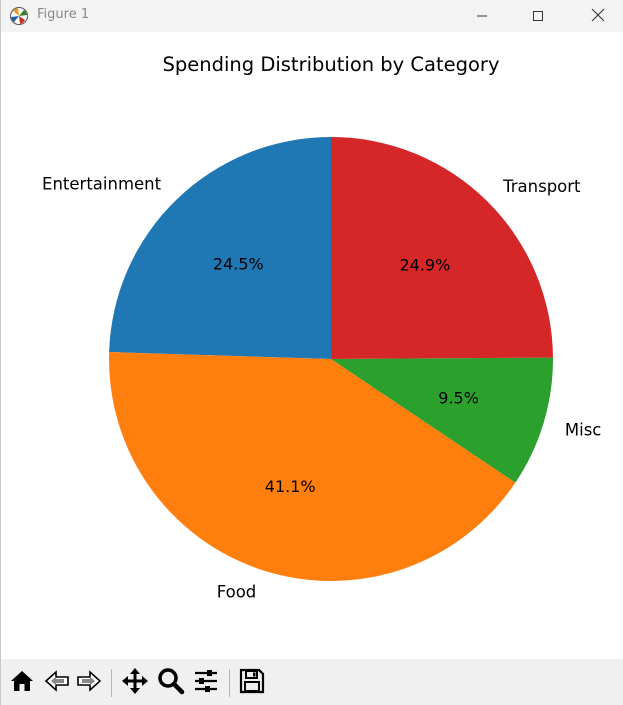 The image size is (623, 705). Describe the element at coordinates (458, 397) in the screenshot. I see `pie-pct-label: 9.5%` at that location.